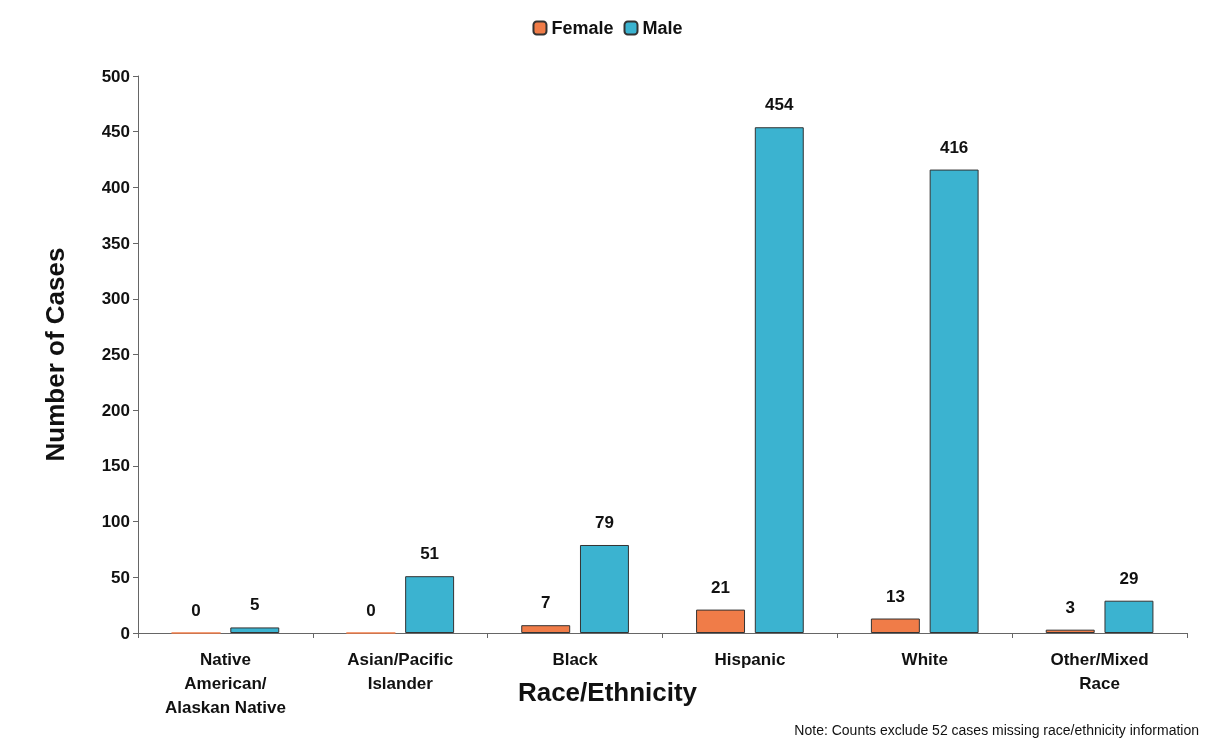 This screenshot has height=751, width=1215. I want to click on data-label: 5, so click(255, 605).